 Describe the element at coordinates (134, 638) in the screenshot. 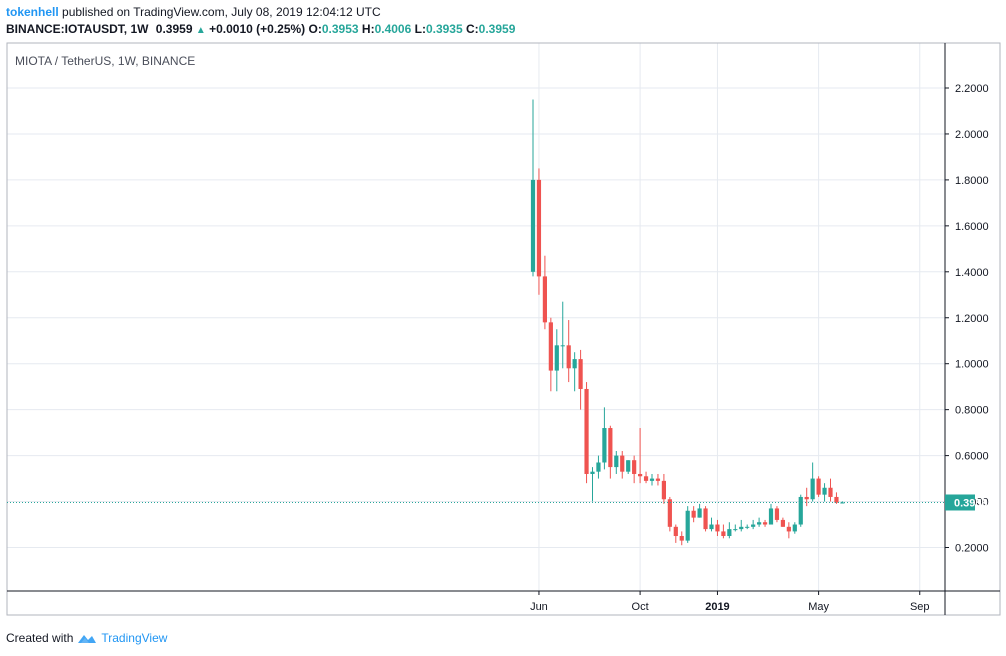

I see `tradingview-brand: TradingView` at that location.